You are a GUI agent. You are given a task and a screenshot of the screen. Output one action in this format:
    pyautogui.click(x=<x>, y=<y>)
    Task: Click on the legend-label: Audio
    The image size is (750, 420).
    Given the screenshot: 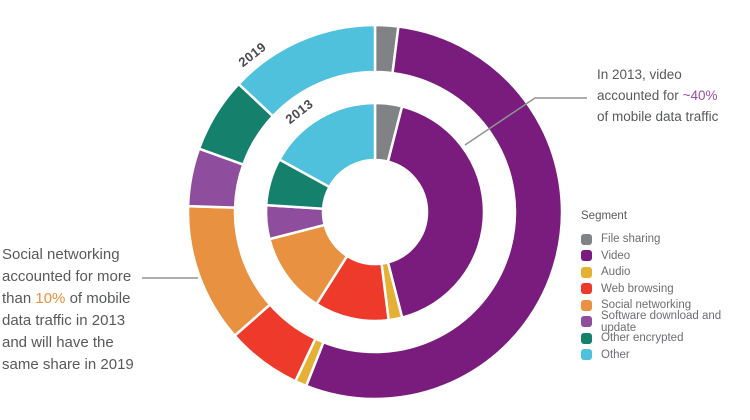 What is the action you would take?
    pyautogui.click(x=616, y=272)
    